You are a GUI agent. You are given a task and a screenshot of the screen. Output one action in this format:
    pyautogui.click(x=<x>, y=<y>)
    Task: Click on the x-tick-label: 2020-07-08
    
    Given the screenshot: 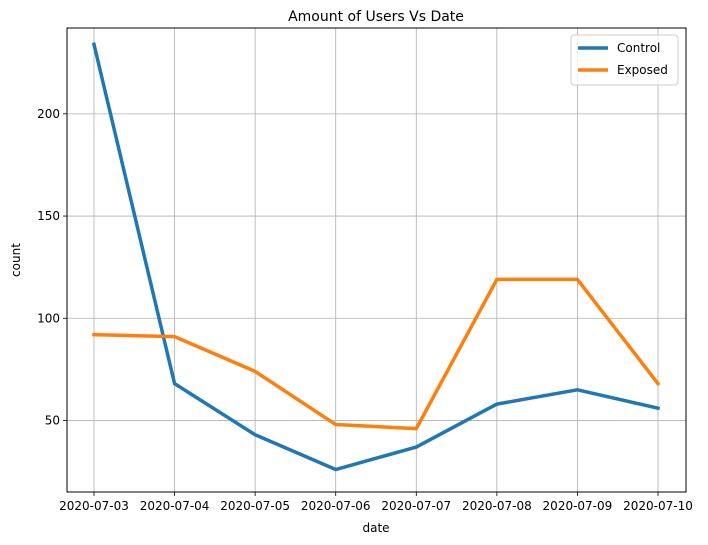 What is the action you would take?
    pyautogui.click(x=497, y=506)
    